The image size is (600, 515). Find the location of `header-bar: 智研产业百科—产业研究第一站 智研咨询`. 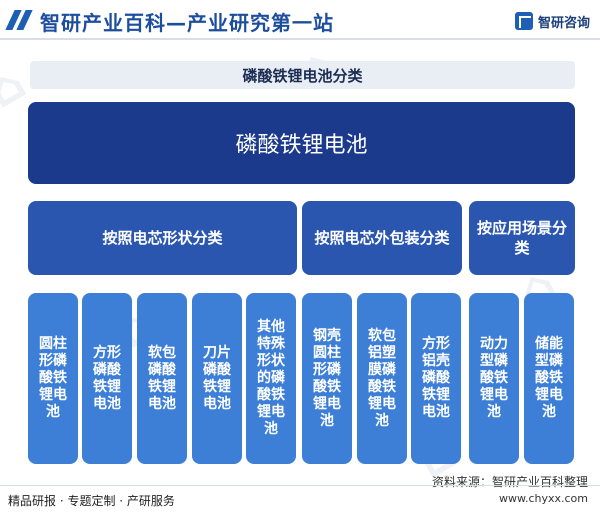

header-bar: 智研产业百科—产业研究第一站 智研咨询 is located at coordinates (300, 20).